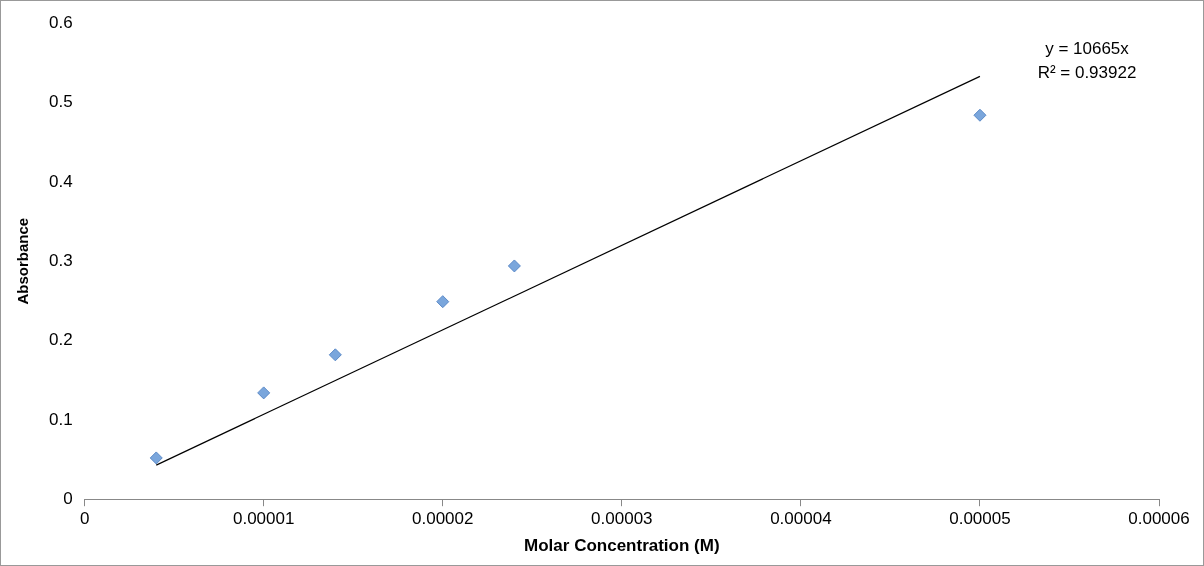 This screenshot has height=566, width=1204. I want to click on x-tick-label: 0.00006, so click(1159, 519).